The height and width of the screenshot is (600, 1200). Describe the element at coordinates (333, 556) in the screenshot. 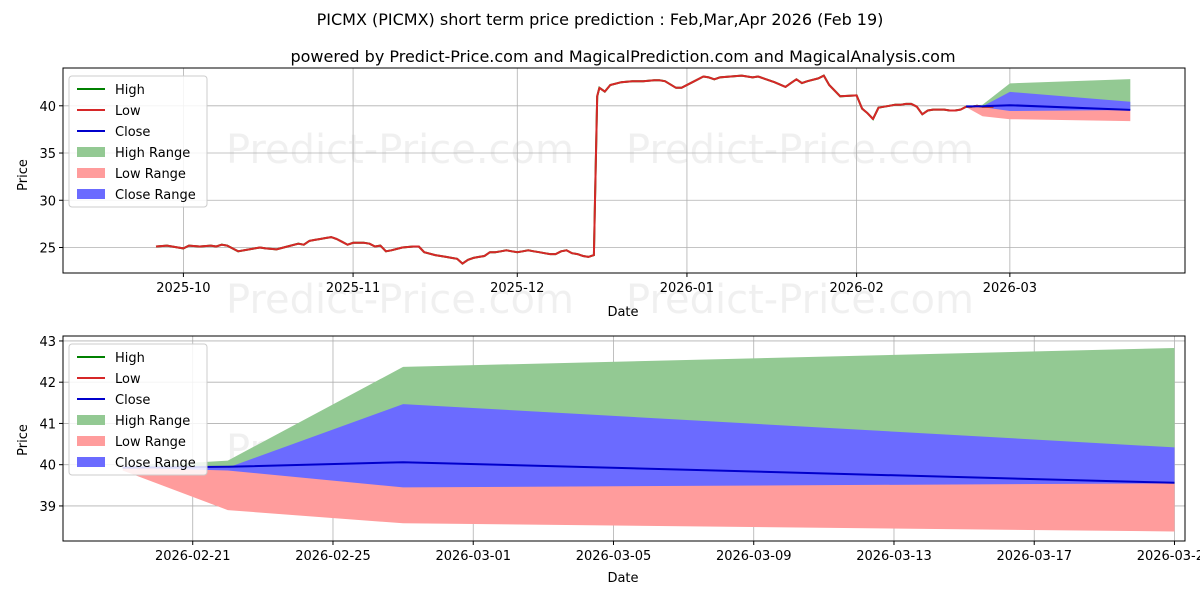

I see `x-tick-label: 2026-02-25` at that location.